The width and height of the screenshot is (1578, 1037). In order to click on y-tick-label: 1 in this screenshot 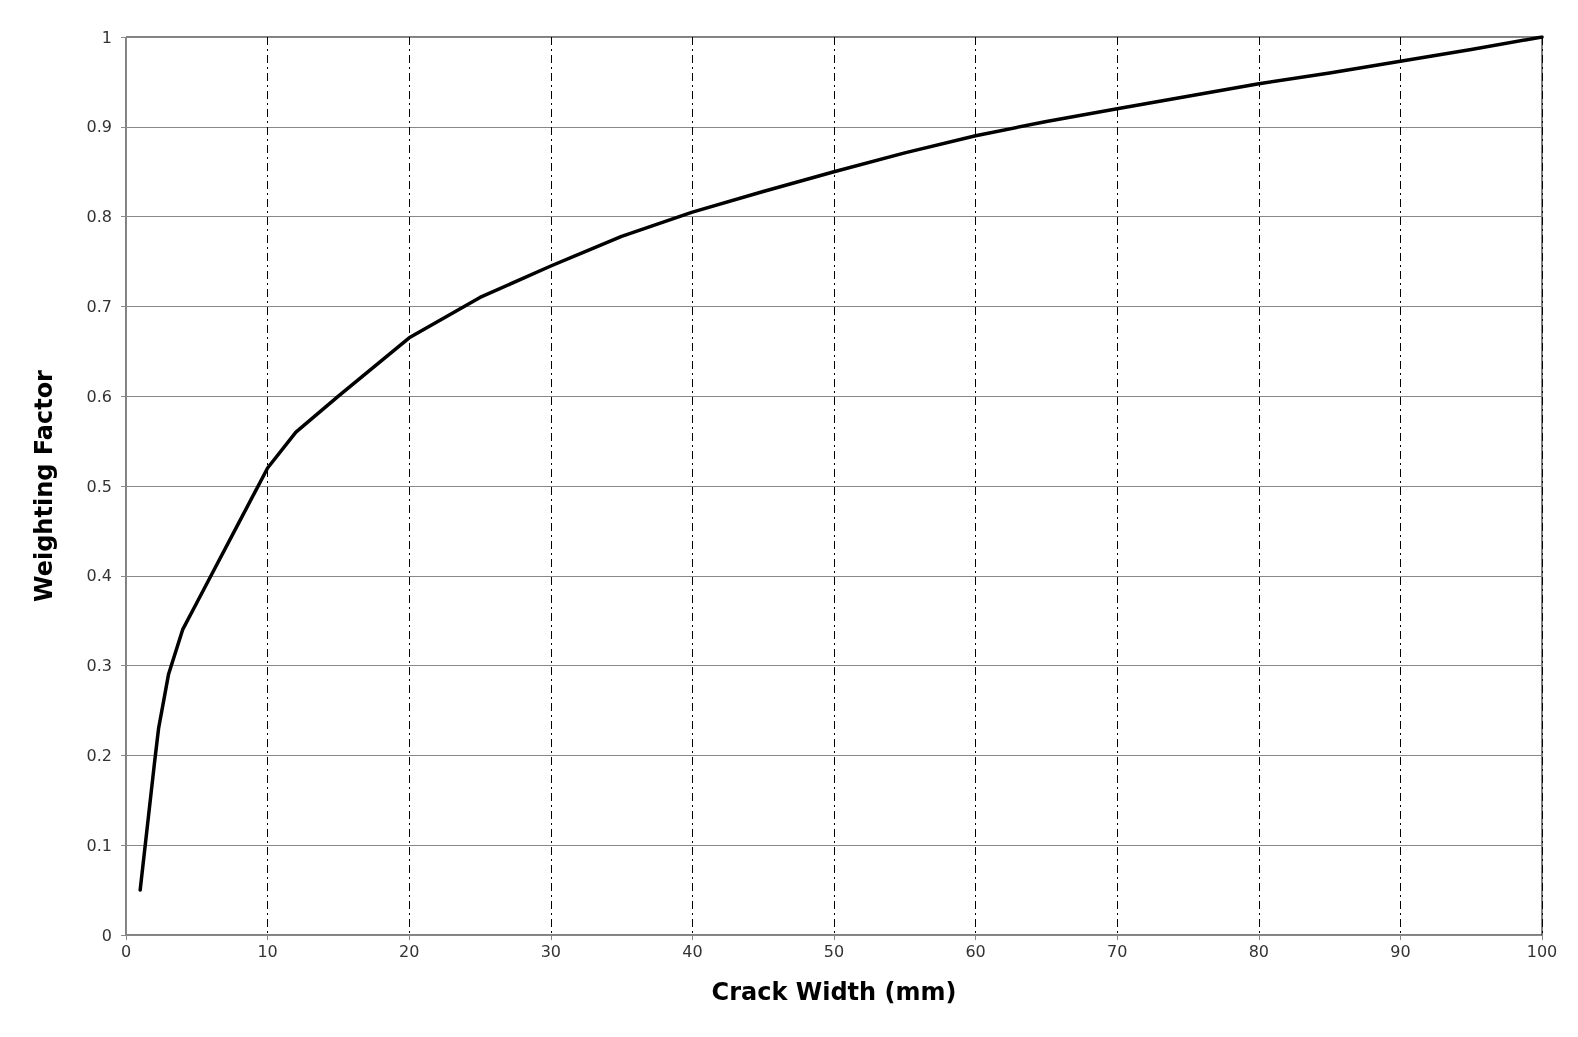, I will do `click(106, 37)`.